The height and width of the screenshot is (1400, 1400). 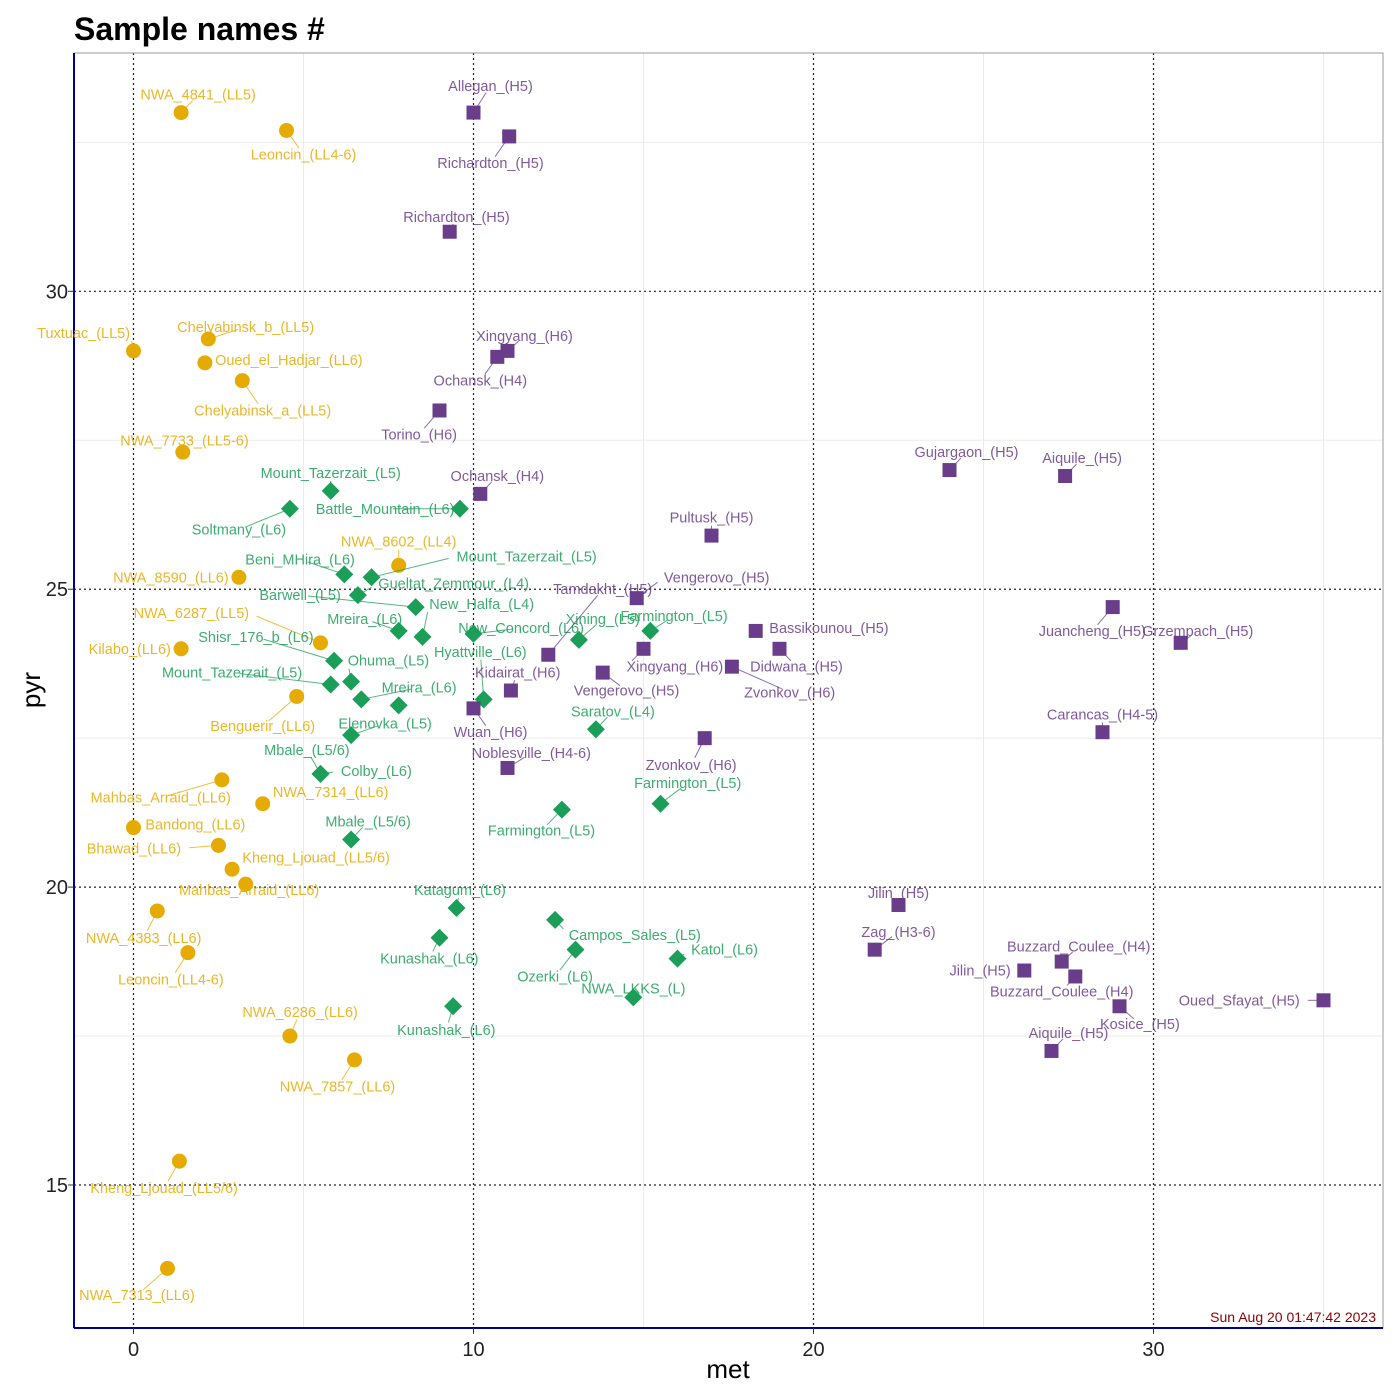 I want to click on point-label: Kidairat_(H6), so click(x=517, y=674).